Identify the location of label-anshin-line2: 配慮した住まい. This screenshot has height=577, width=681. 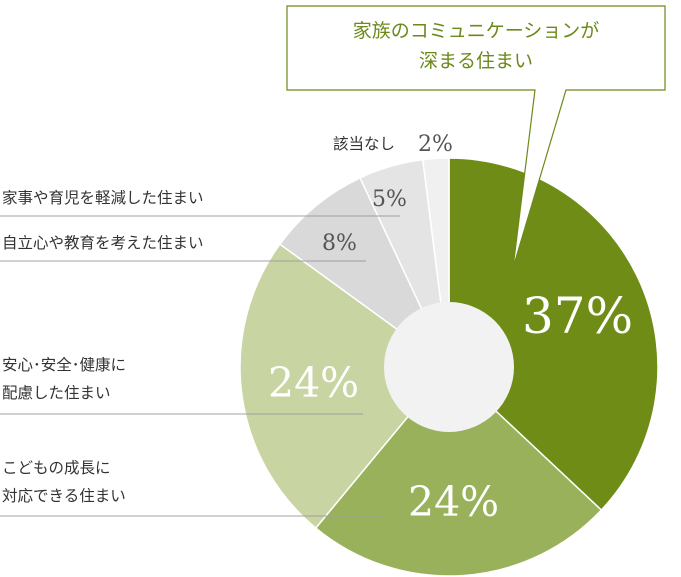
(56, 393).